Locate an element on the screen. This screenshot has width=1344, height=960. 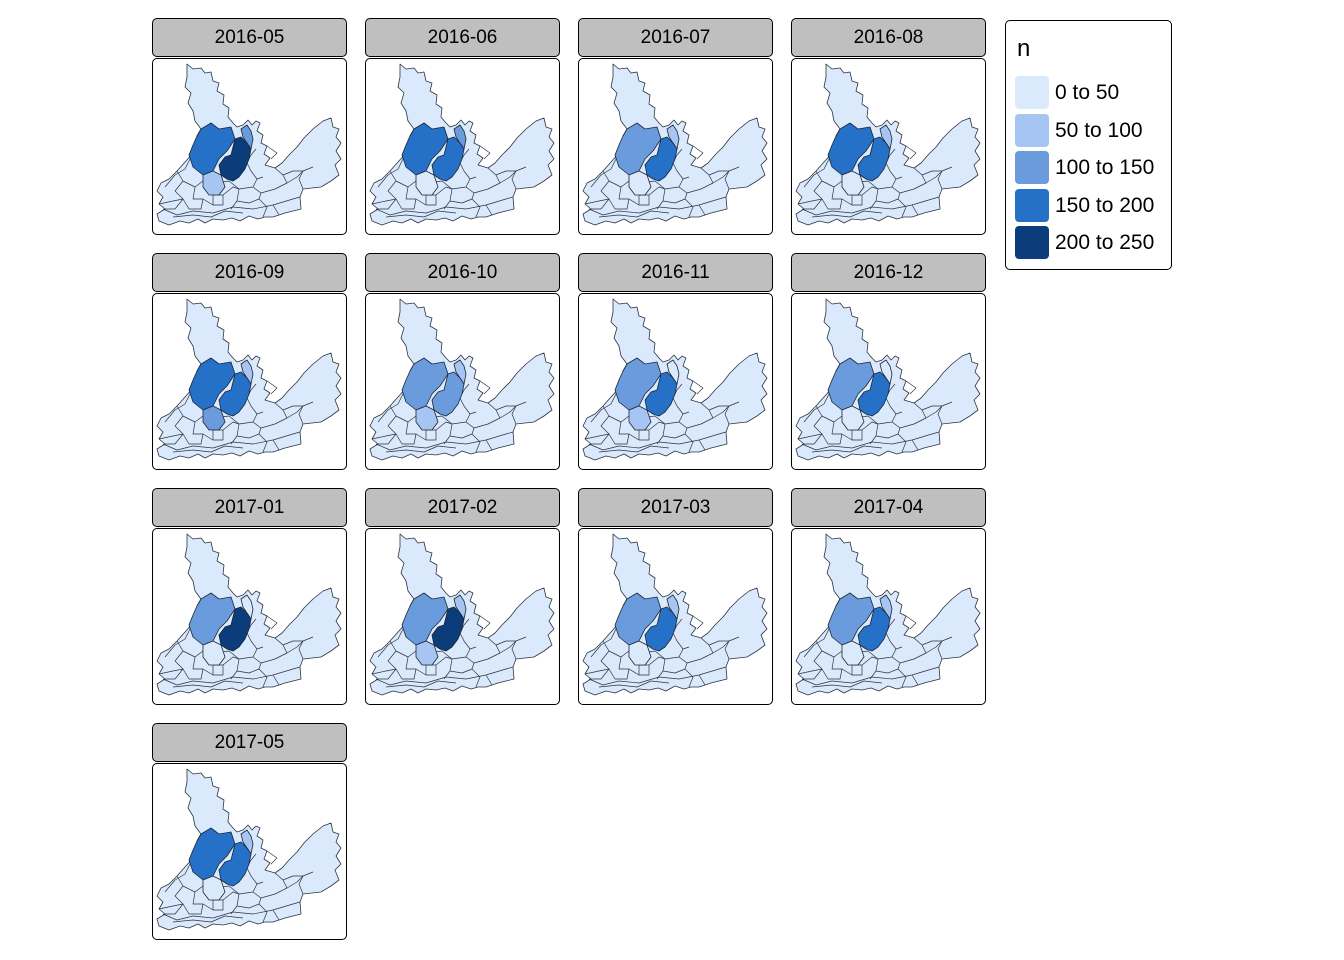
facet-strip-label: 2017-01 is located at coordinates (249, 507).